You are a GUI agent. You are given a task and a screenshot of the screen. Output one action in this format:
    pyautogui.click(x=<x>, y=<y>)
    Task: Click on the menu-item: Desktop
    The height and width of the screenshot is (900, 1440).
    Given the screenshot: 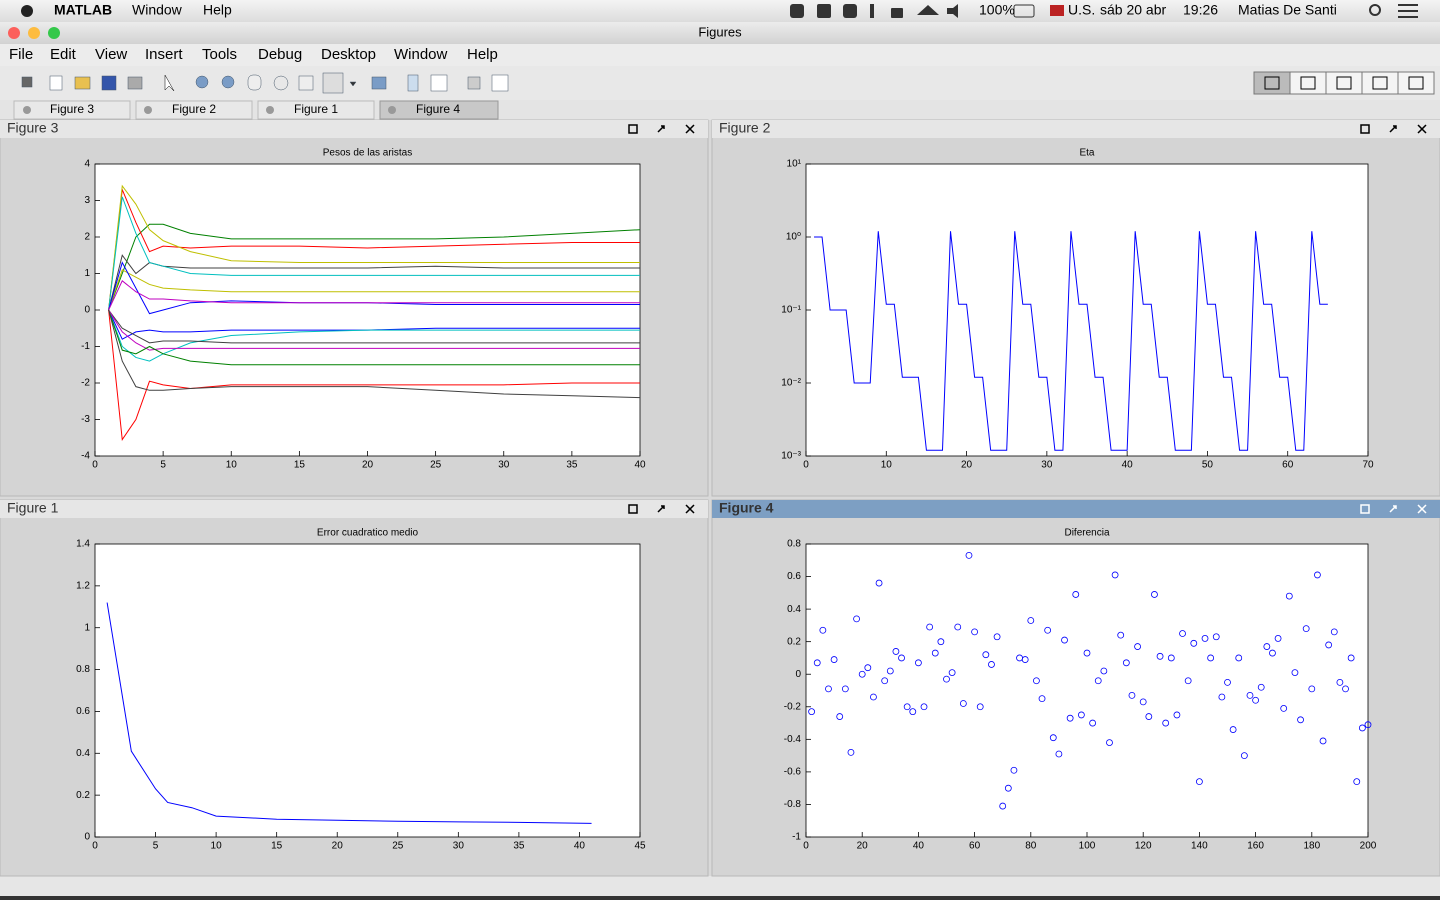 What is the action you would take?
    pyautogui.click(x=348, y=54)
    